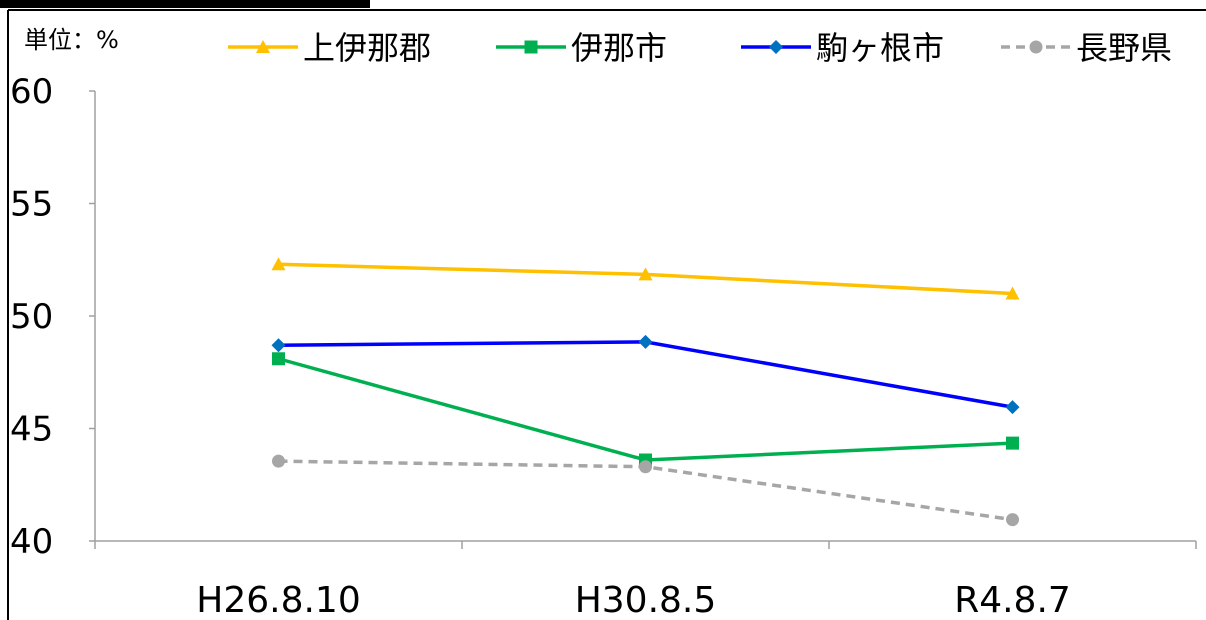  Describe the element at coordinates (1012, 600) in the screenshot. I see `x-tick-label: R4.8.7` at that location.